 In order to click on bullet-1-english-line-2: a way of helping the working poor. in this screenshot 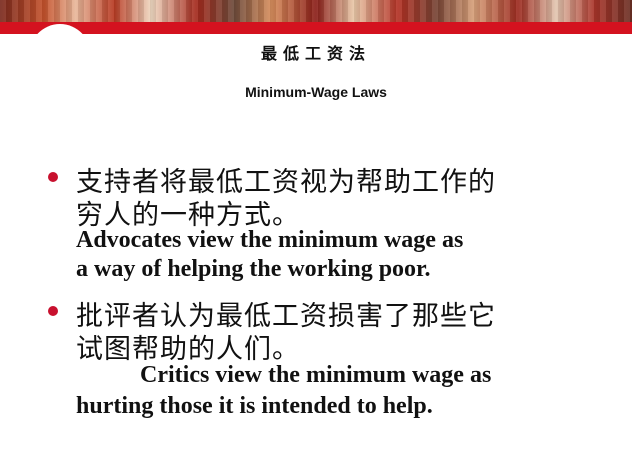, I will do `click(253, 269)`.